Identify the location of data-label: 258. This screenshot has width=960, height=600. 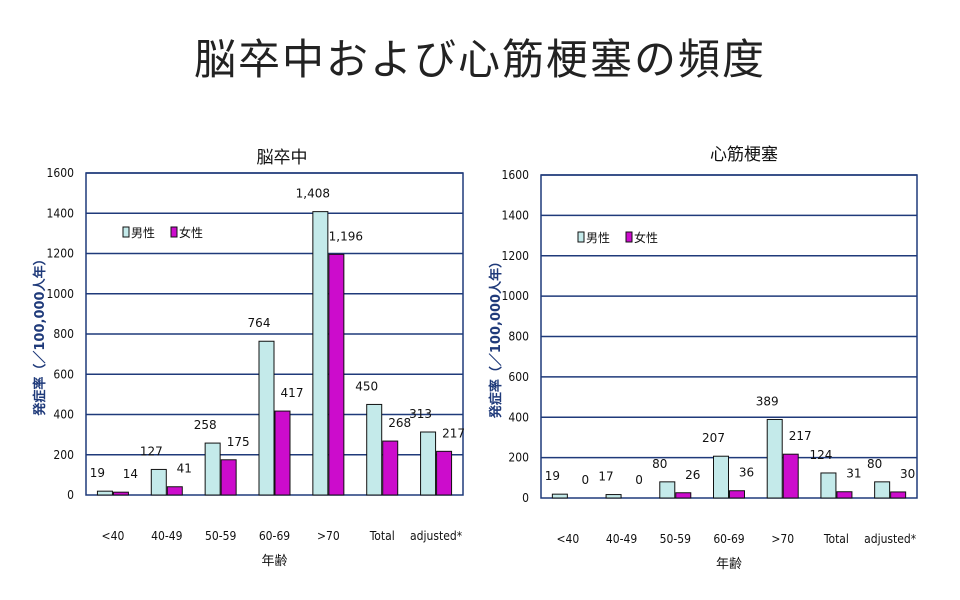
(205, 425).